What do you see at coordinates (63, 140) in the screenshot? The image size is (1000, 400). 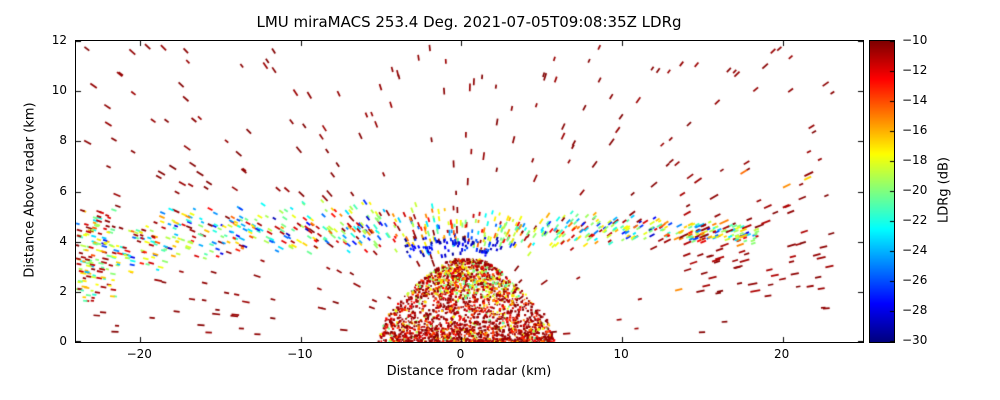 I see `y-tick-label: 8` at bounding box center [63, 140].